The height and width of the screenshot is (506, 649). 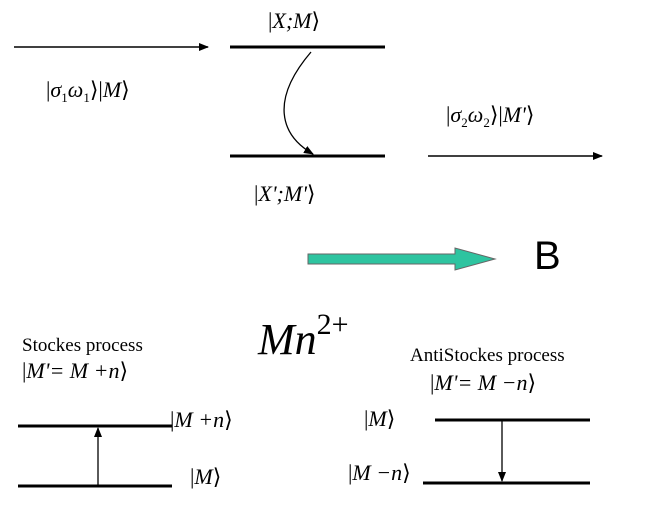 I want to click on final-intermediate-state-label: |X';M'⟩, so click(x=285, y=193).